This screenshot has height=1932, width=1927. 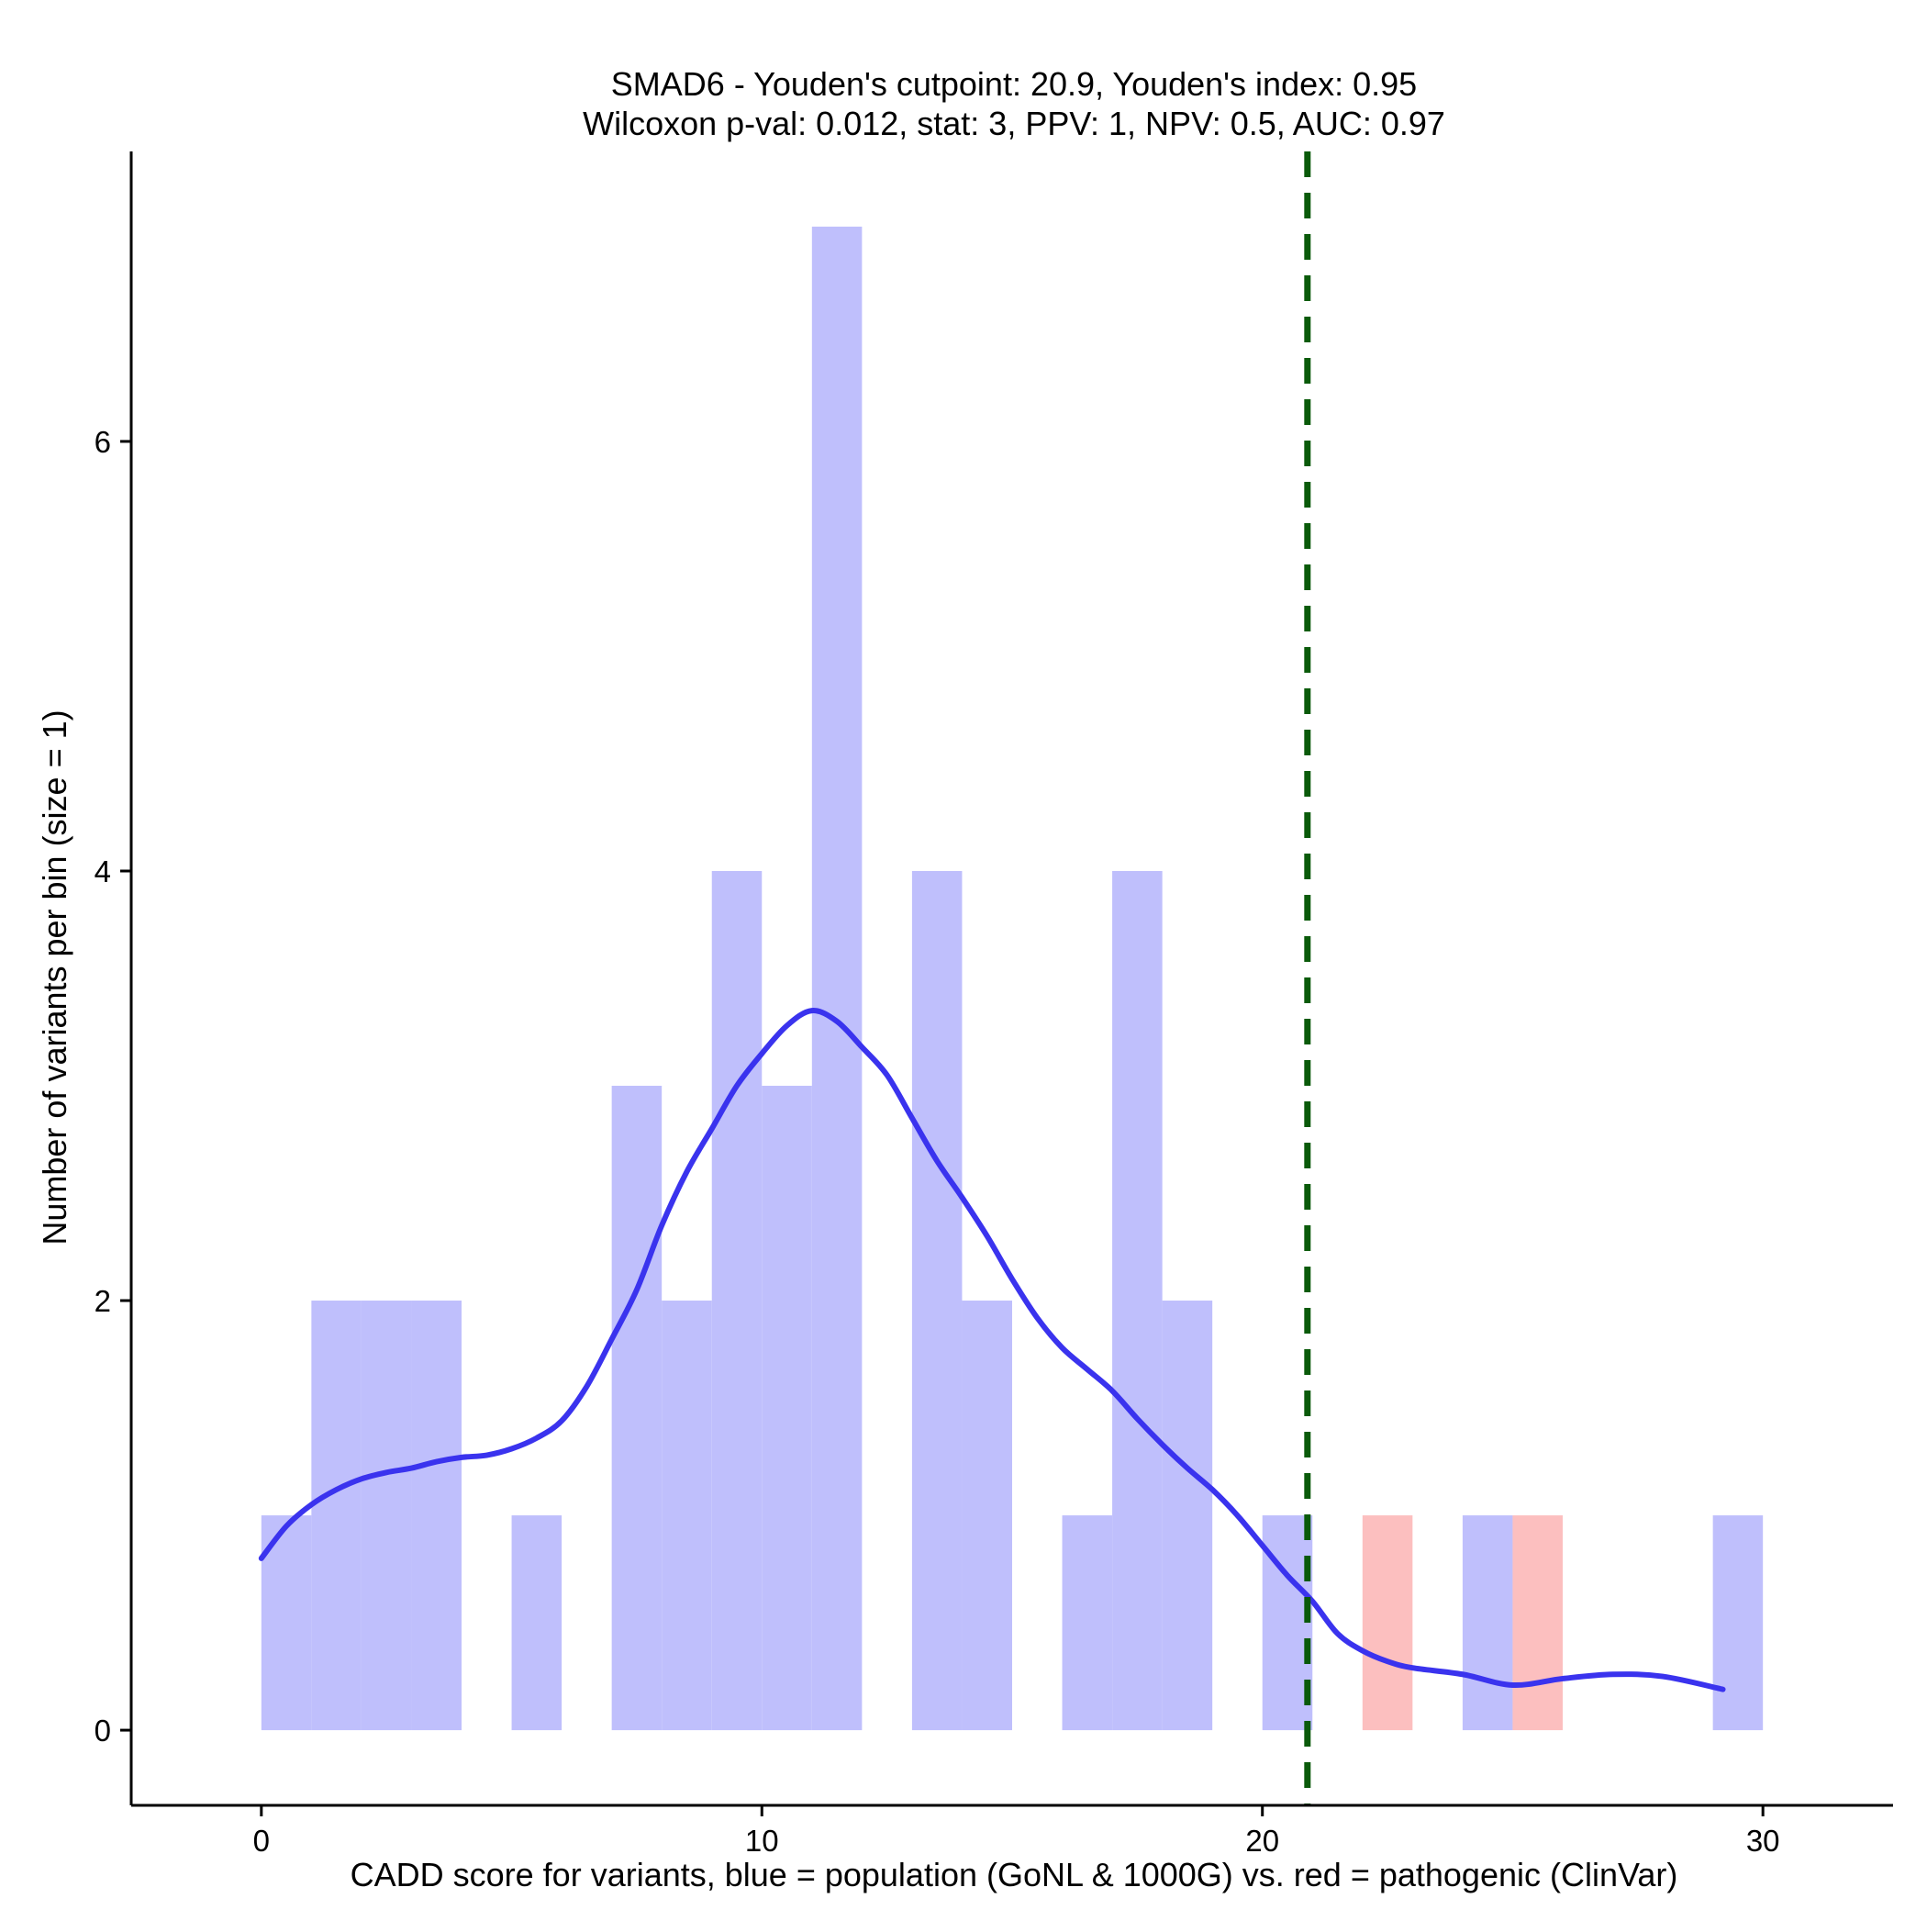 I want to click on y-tick-label: 2, so click(x=103, y=1301).